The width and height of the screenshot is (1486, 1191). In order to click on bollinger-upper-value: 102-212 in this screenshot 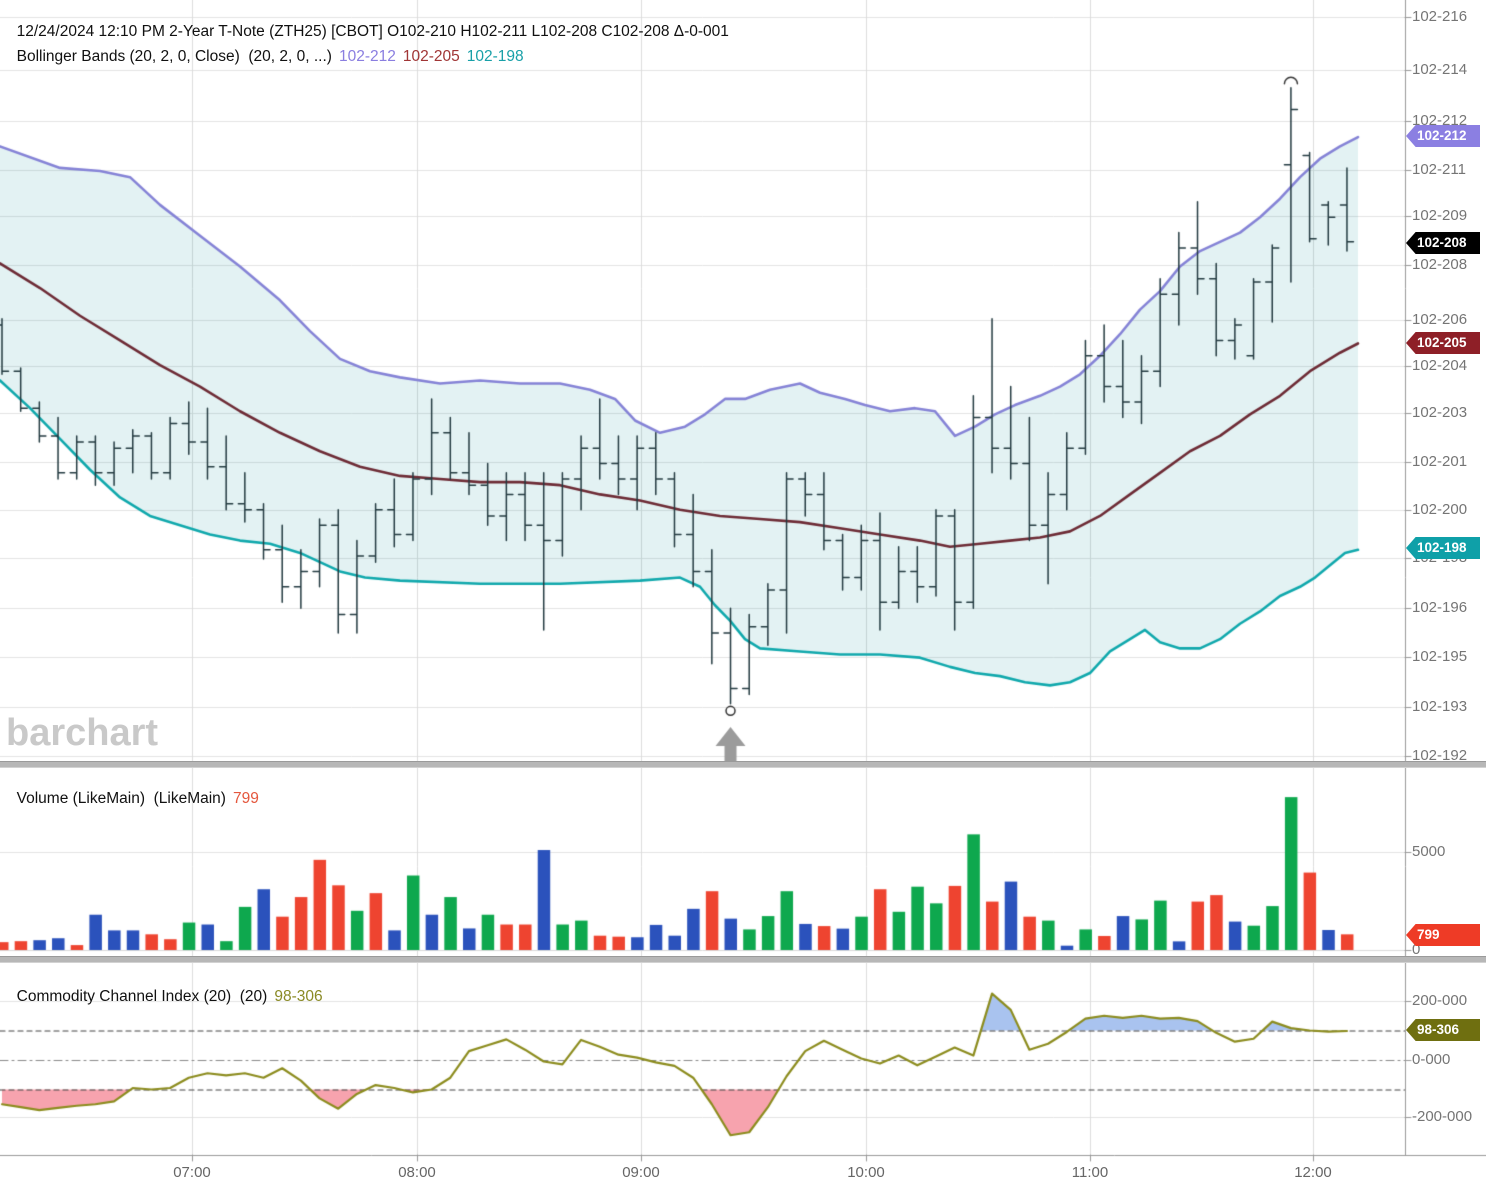, I will do `click(367, 56)`.